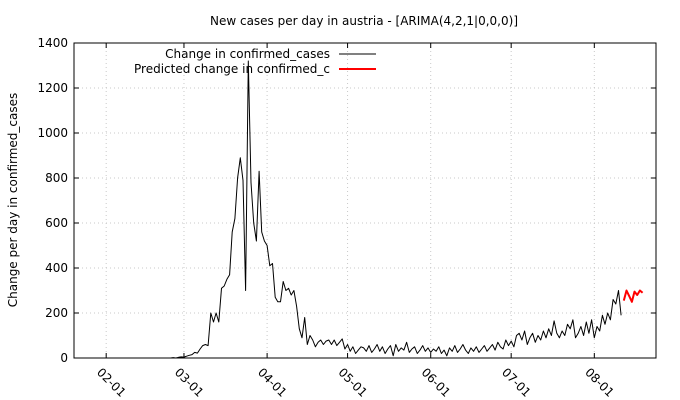 This screenshot has height=400, width=680. I want to click on y-tick-label: 400, so click(56, 268).